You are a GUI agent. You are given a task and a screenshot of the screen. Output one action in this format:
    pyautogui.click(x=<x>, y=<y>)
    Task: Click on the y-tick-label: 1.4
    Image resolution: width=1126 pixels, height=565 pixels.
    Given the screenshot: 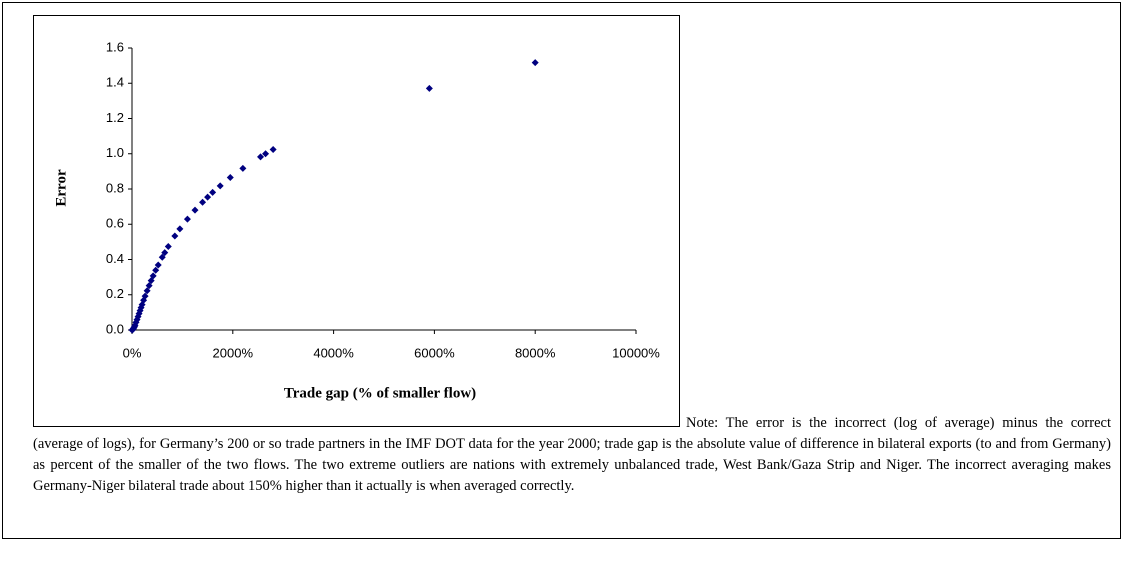 What is the action you would take?
    pyautogui.click(x=115, y=82)
    